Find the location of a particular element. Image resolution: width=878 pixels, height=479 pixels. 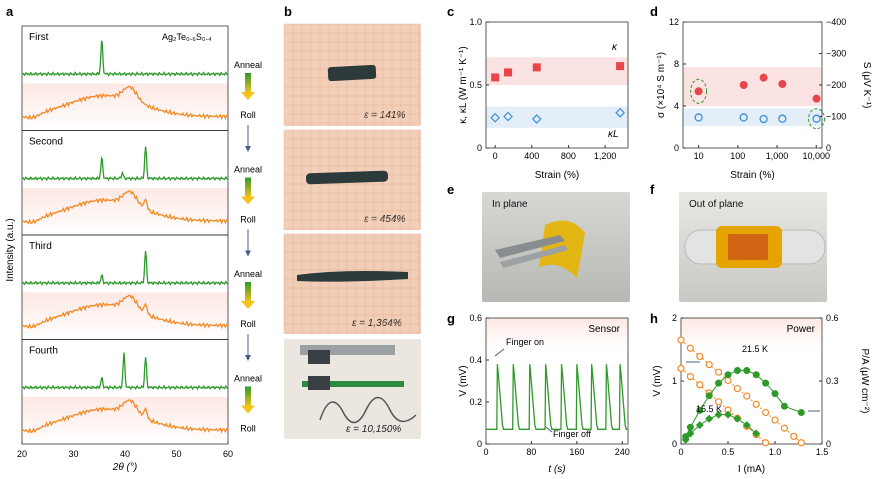

a-row-background is located at coordinates (125, 107).